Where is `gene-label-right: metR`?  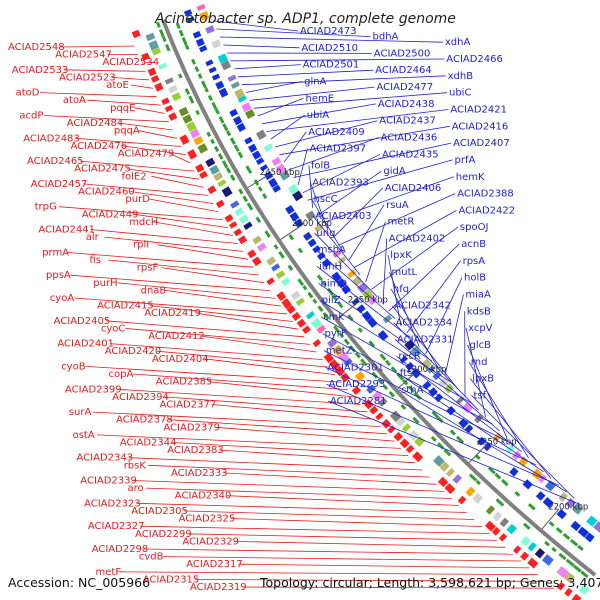 gene-label-right: metR is located at coordinates (401, 222).